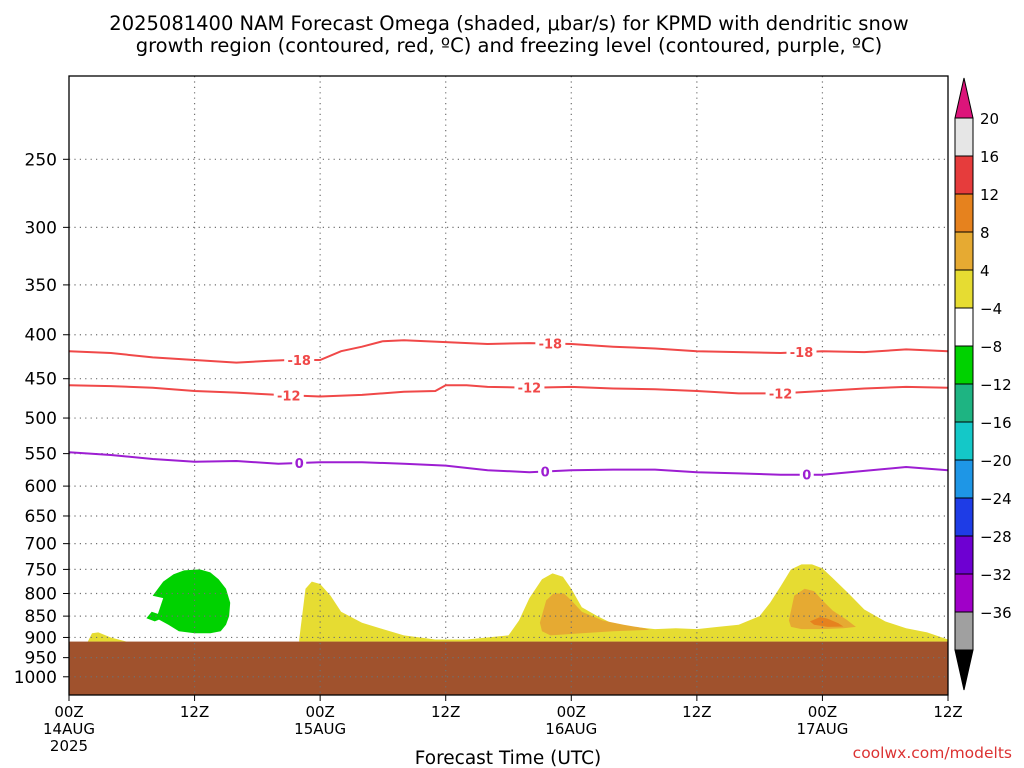  What do you see at coordinates (991, 309) in the screenshot?
I see `colorbar-label: −4` at bounding box center [991, 309].